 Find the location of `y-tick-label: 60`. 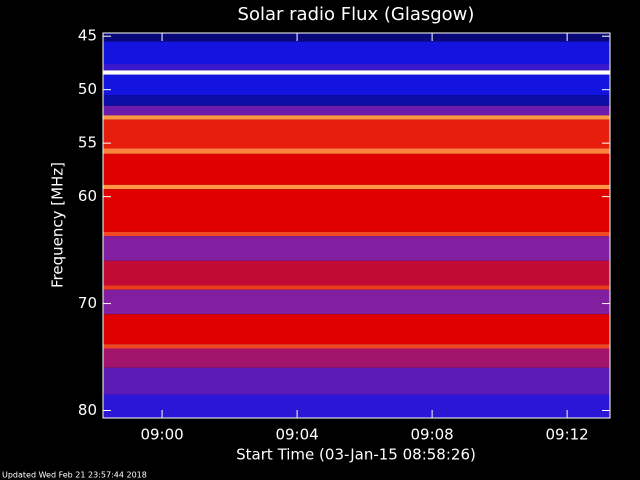

y-tick-label: 60 is located at coordinates (87, 196).